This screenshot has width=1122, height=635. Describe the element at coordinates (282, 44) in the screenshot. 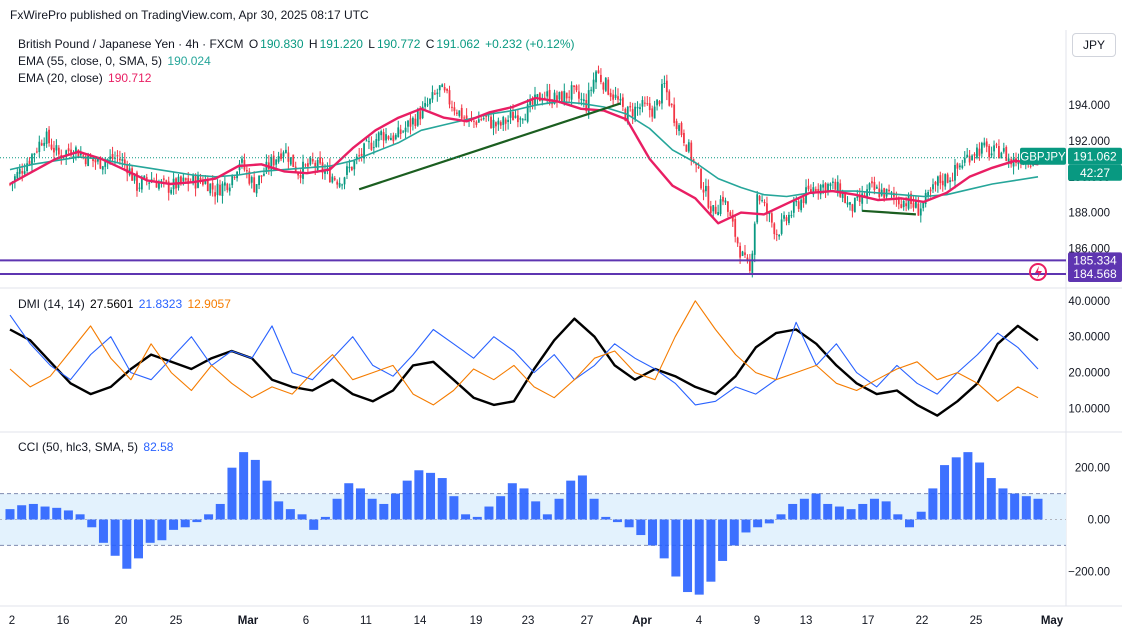

I see `legend-open: 190.830` at that location.